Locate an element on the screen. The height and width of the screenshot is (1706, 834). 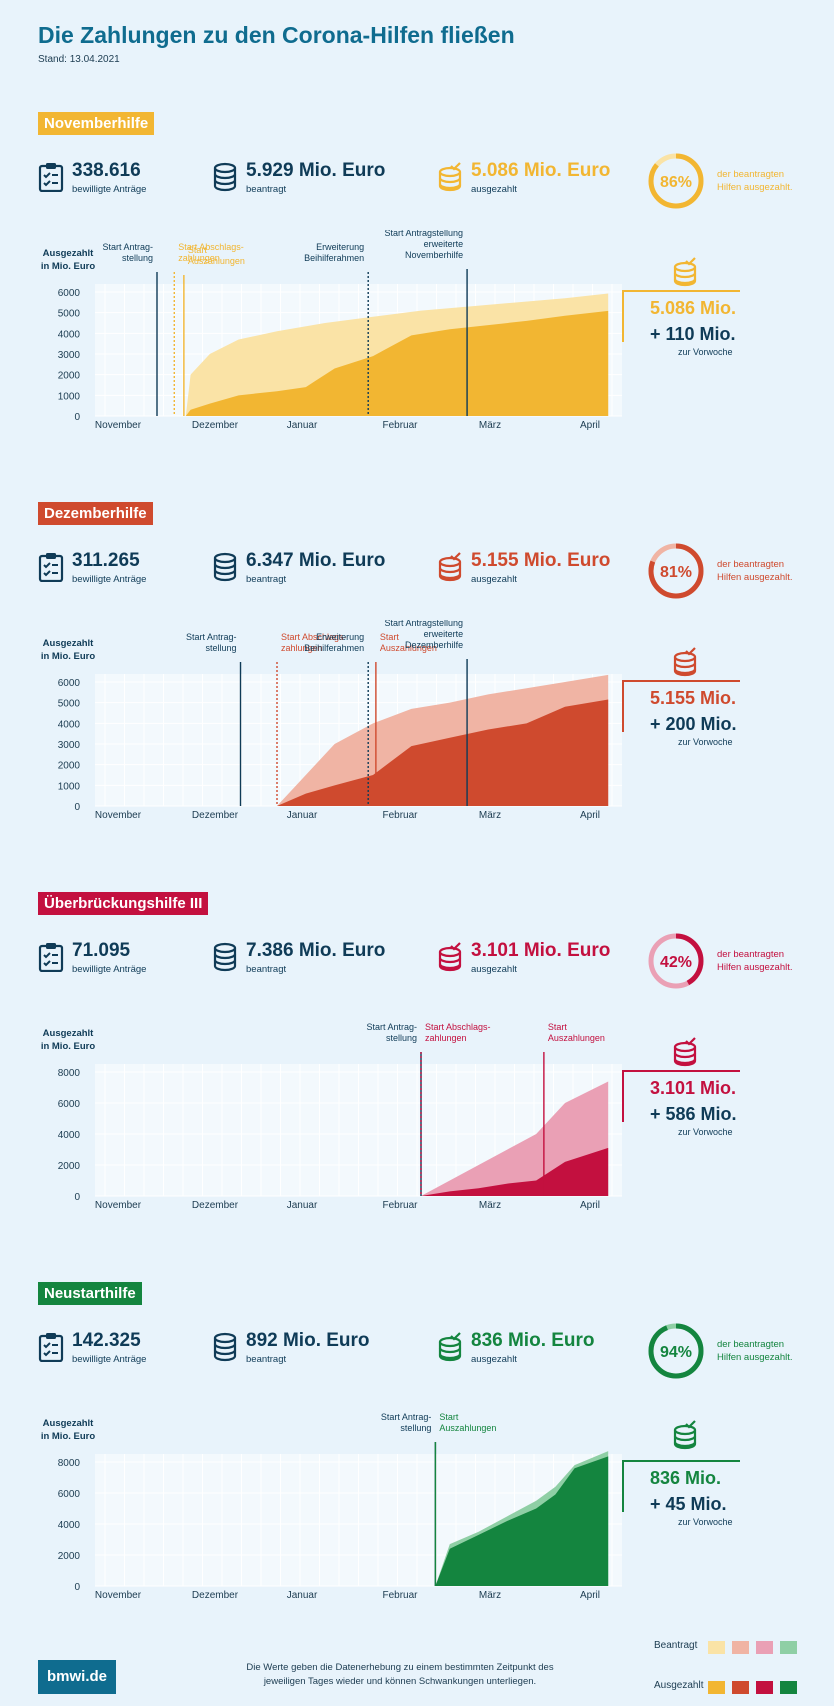
stat-ausgezahlt-value: 836 Mio. Euro is located at coordinates (533, 1340).